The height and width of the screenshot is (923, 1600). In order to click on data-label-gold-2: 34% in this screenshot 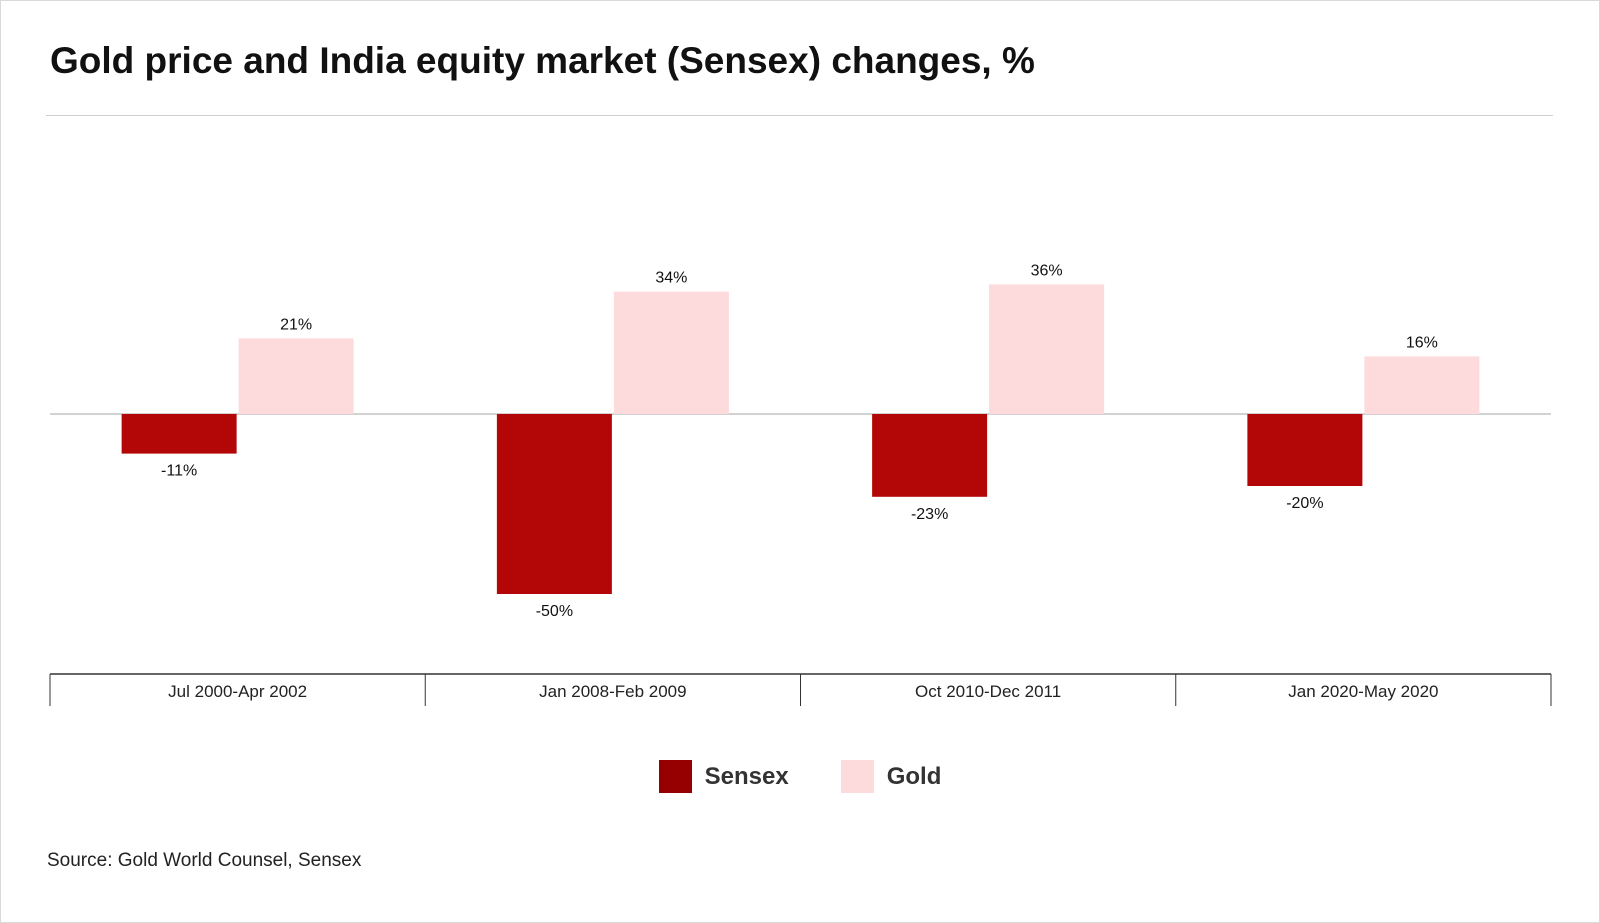, I will do `click(671, 278)`.